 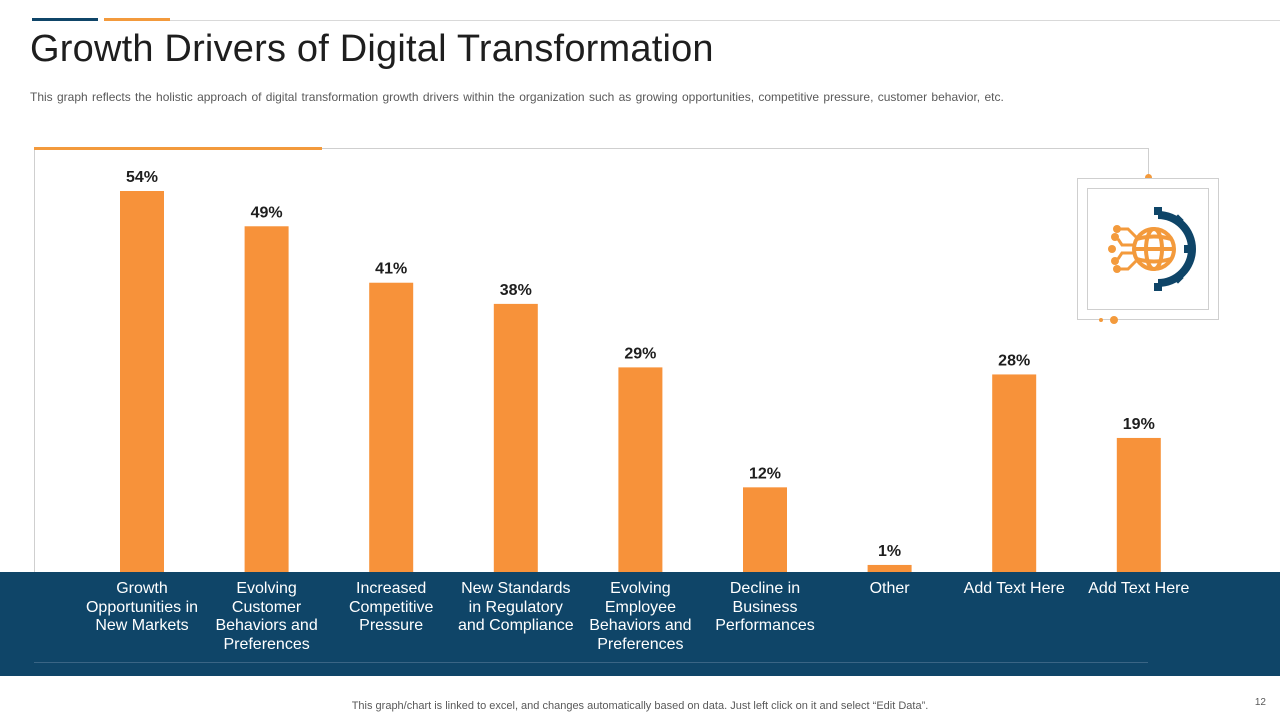 I want to click on category-band, so click(x=640, y=624).